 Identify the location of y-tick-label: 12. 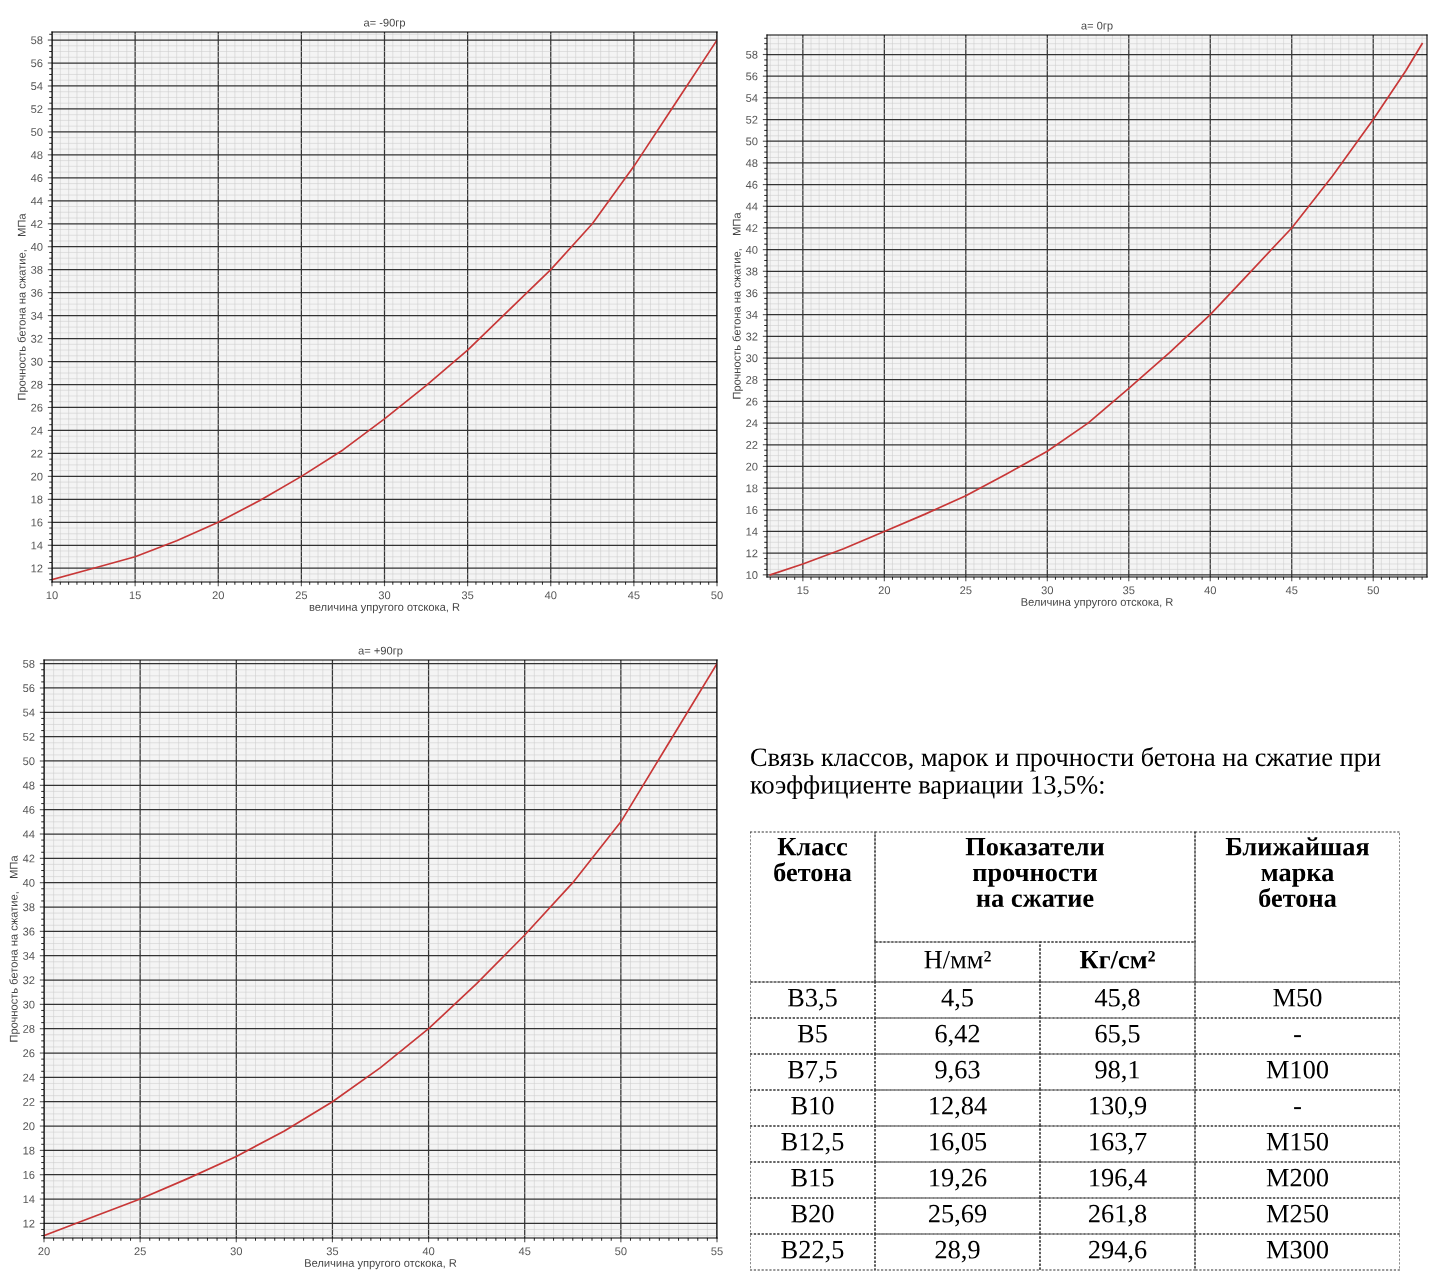
(752, 553).